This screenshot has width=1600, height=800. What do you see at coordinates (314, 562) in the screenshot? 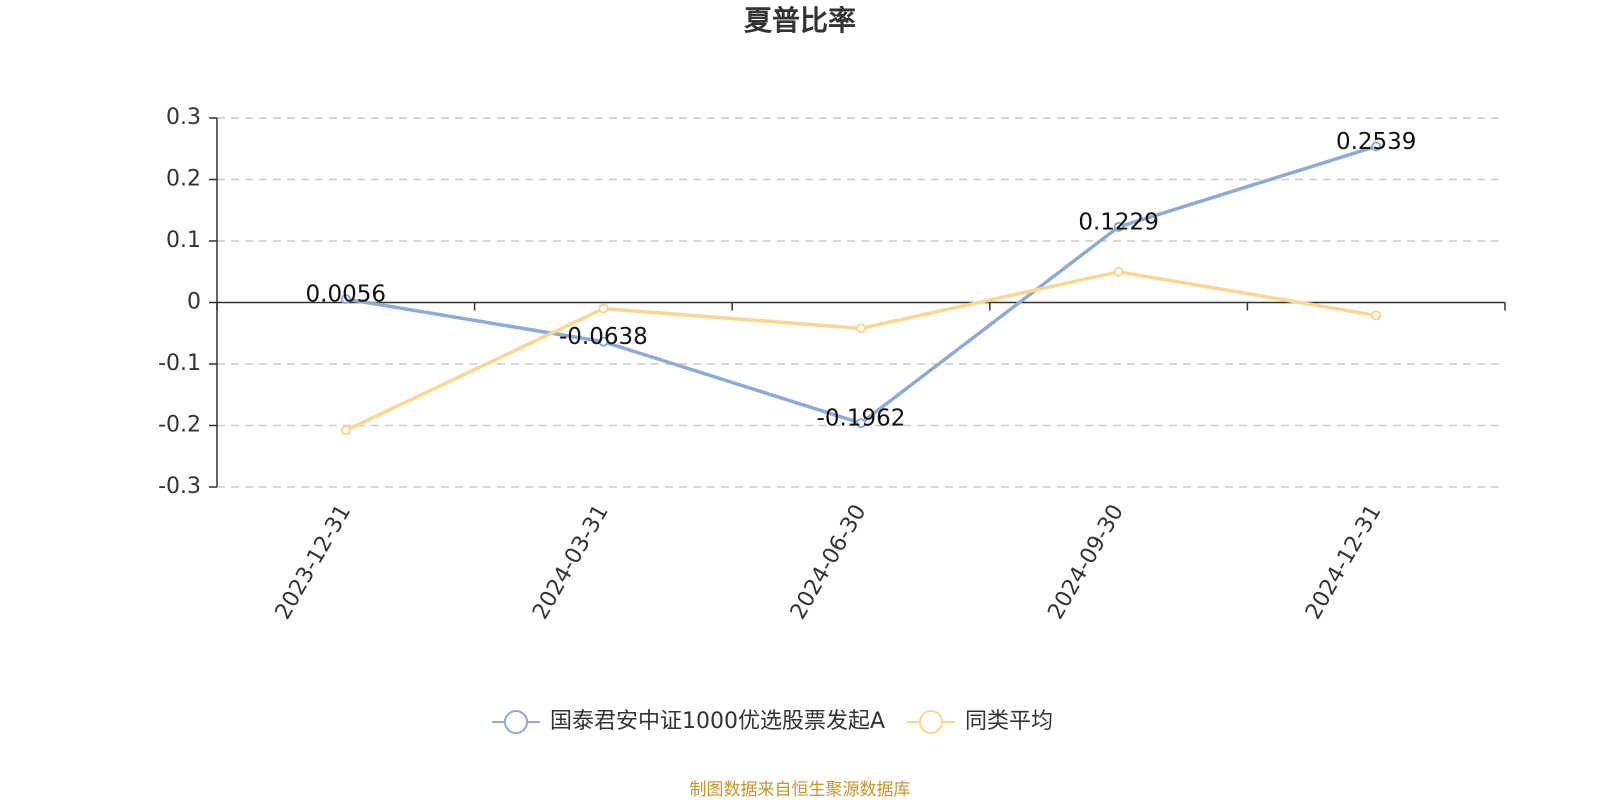
I see `x-tick-label: 2023-12-31` at bounding box center [314, 562].